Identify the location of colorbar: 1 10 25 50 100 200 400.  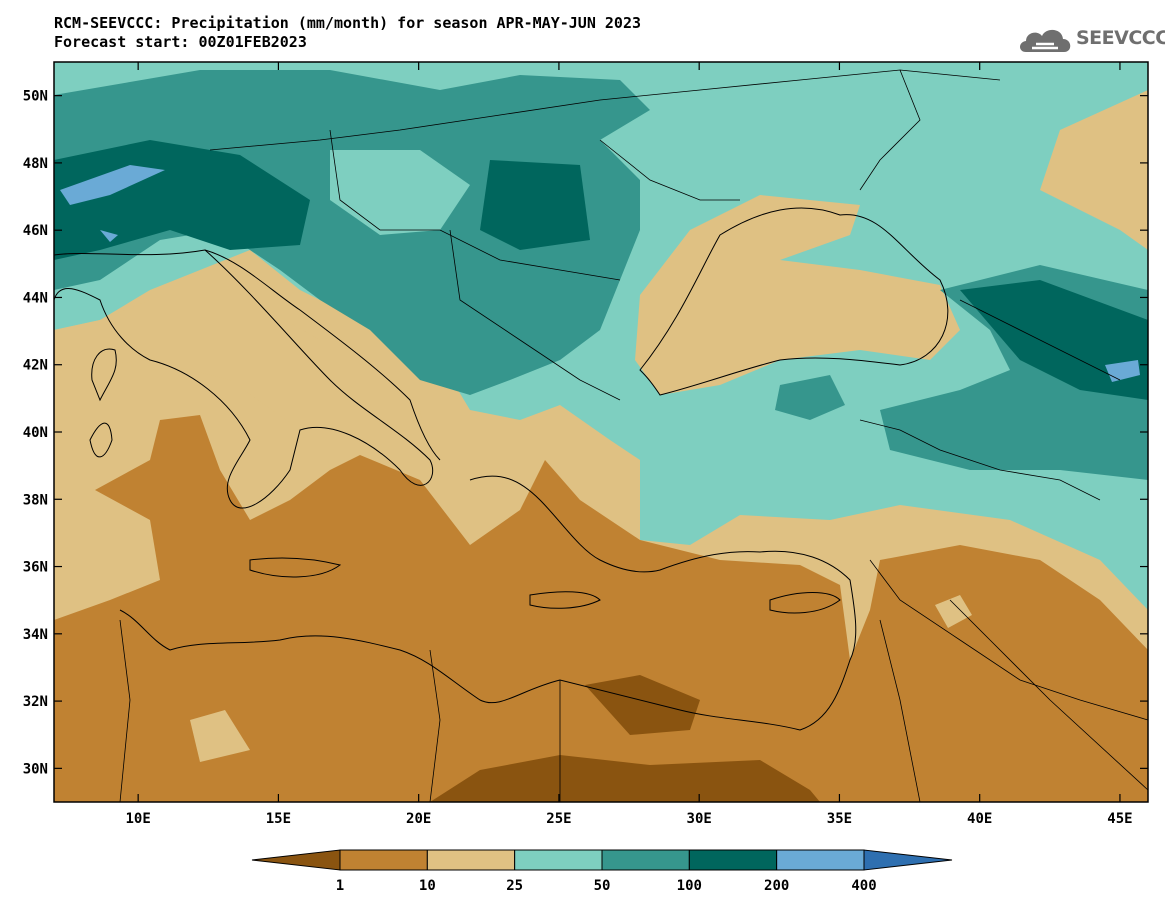
(602, 871).